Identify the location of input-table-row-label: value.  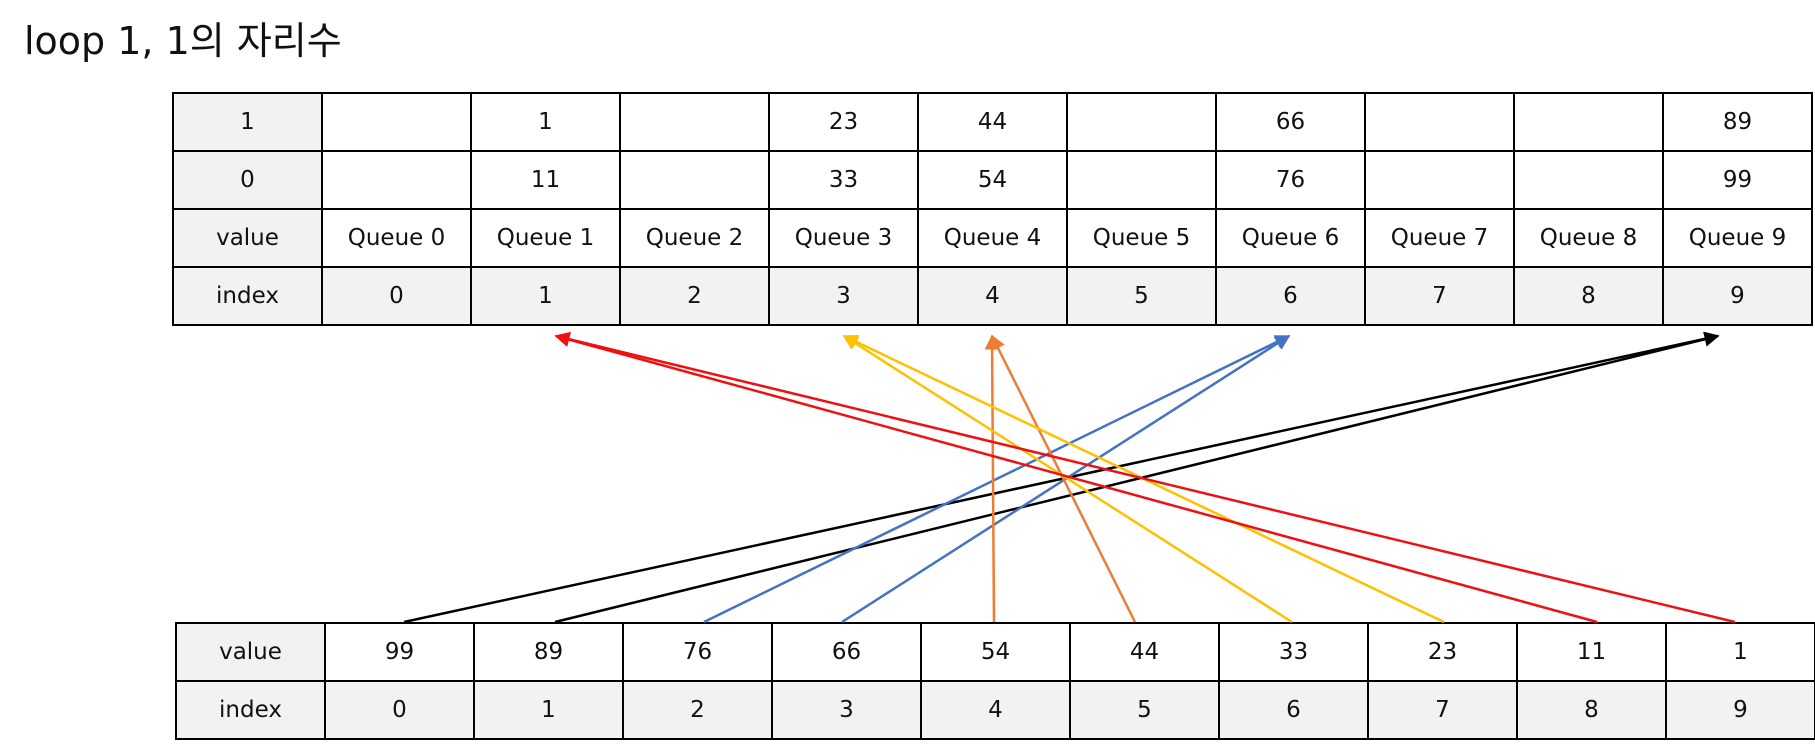
(250, 652).